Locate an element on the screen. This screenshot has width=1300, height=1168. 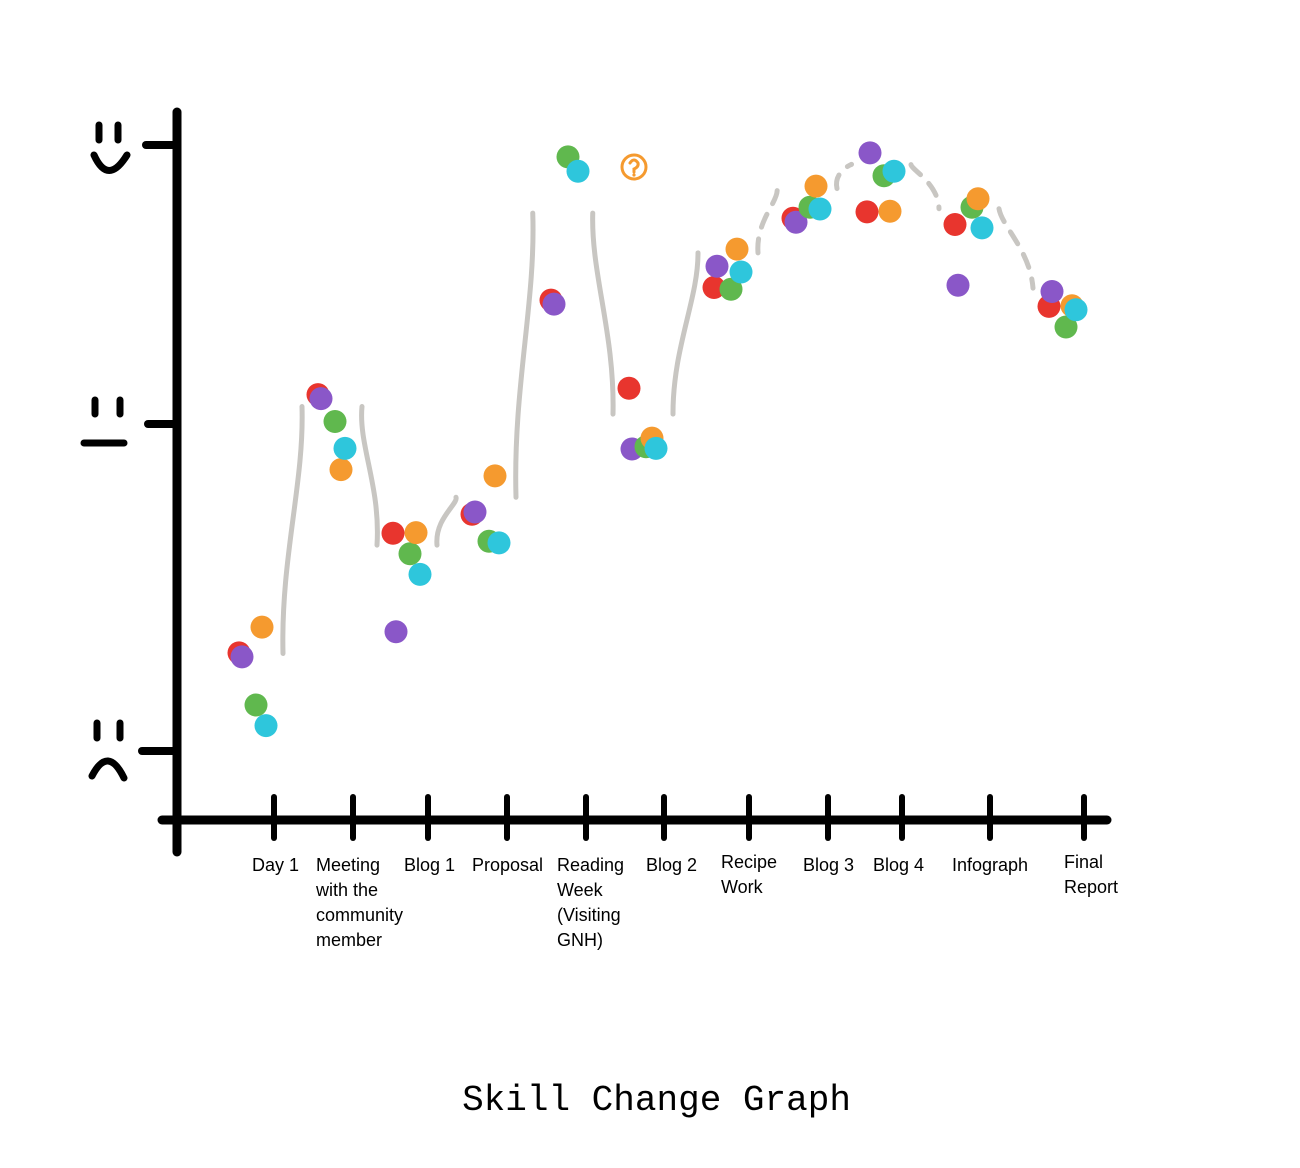
x-tick-label-line: Proposal is located at coordinates (508, 865).